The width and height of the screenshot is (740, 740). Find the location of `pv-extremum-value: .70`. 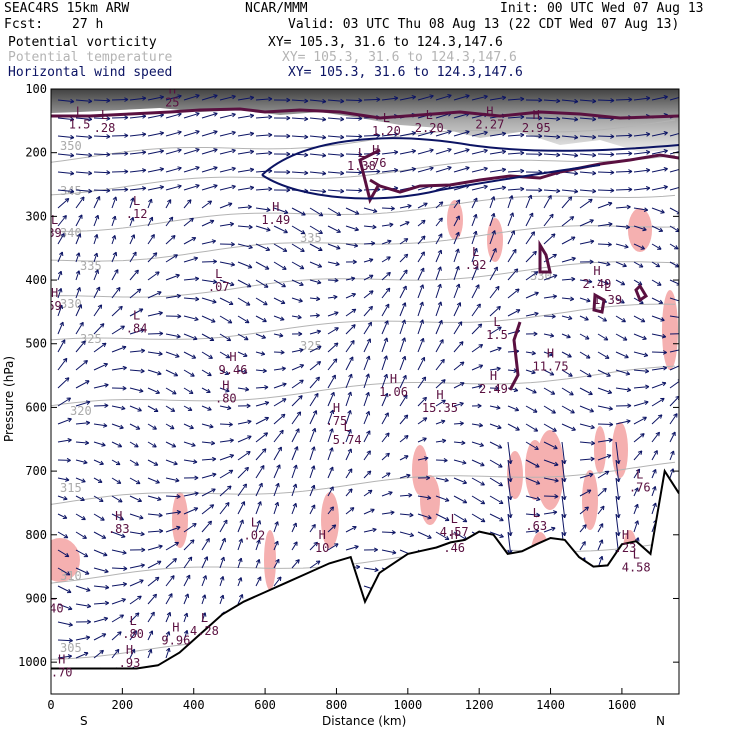

pv-extremum-value: .70 is located at coordinates (62, 672).